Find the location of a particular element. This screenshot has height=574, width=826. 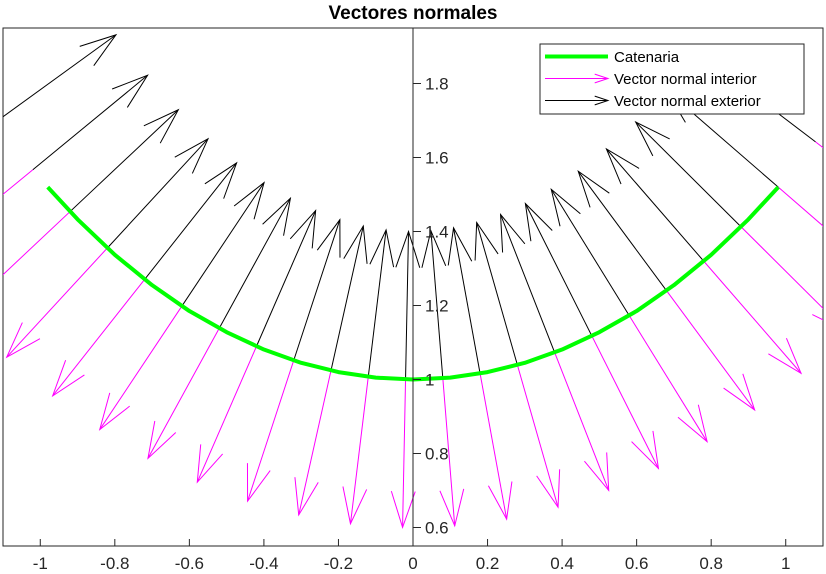

x-tick-label: -0.6 is located at coordinates (189, 563).